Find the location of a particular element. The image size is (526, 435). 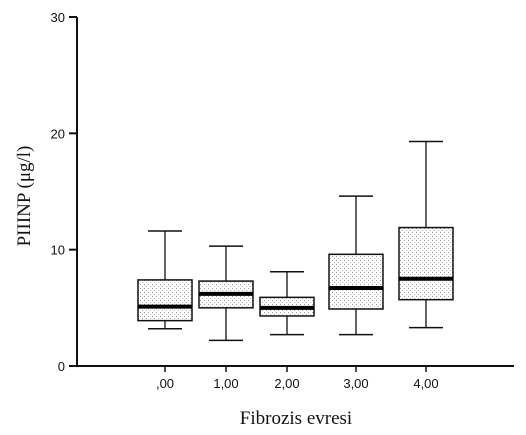

y-tick-label: 0 is located at coordinates (61, 366).